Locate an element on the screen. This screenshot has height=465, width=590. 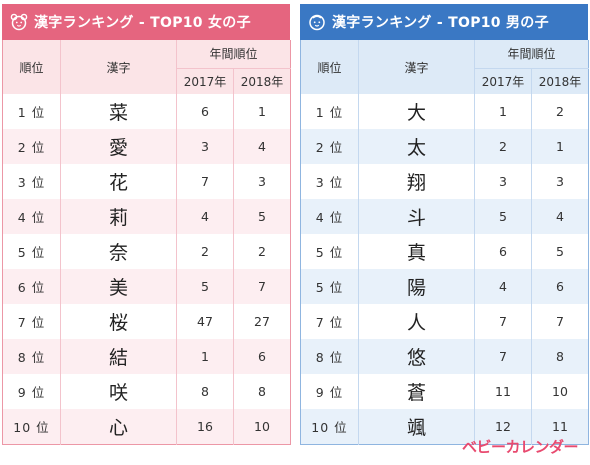
rank-2017-cell: 16 is located at coordinates (205, 426).